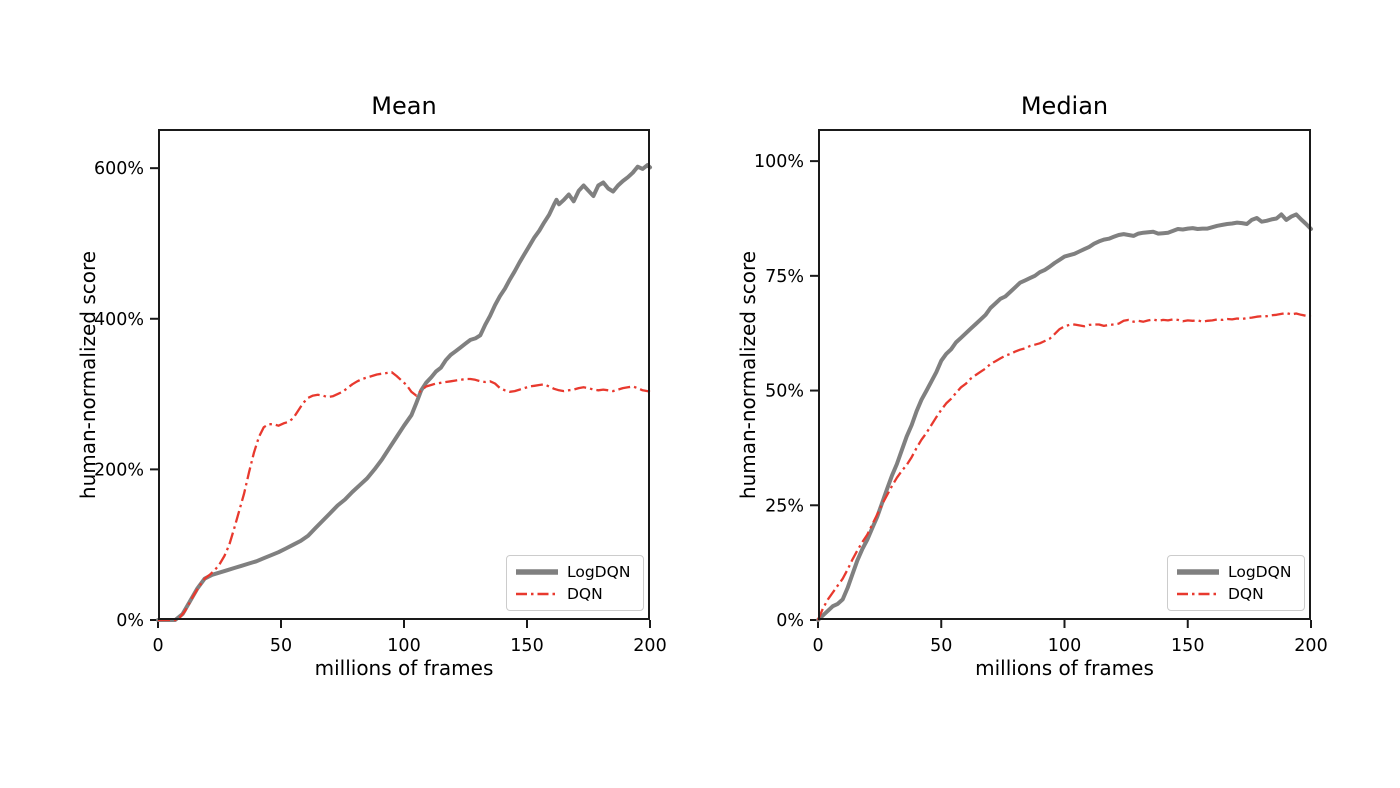 This screenshot has width=1400, height=788. I want to click on y-tick-label: 100%, so click(779, 162).